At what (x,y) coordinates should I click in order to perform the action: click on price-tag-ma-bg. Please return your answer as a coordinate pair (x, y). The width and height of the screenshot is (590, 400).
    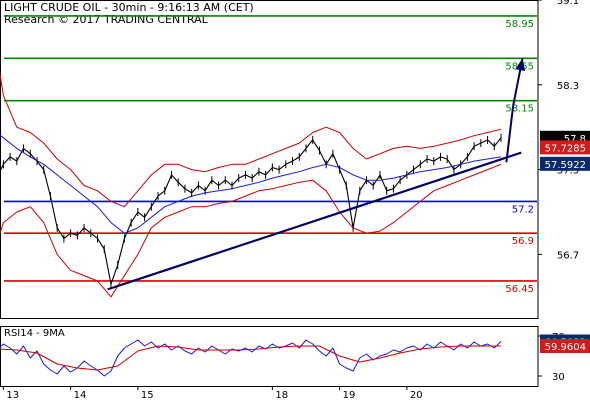
    Looking at the image, I should click on (565, 163).